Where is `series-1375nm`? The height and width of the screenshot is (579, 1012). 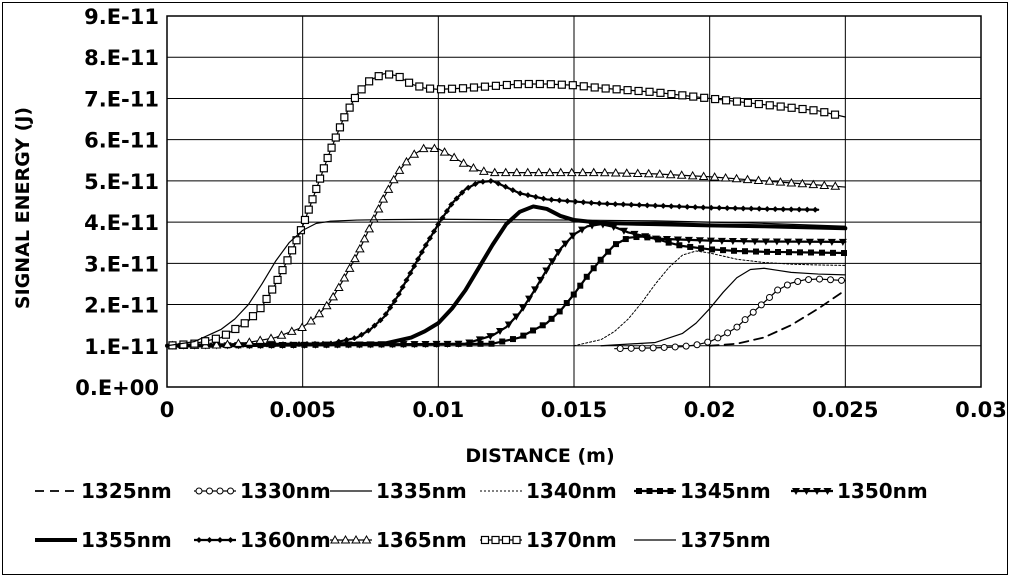
series-1375nm is located at coordinates (506, 282).